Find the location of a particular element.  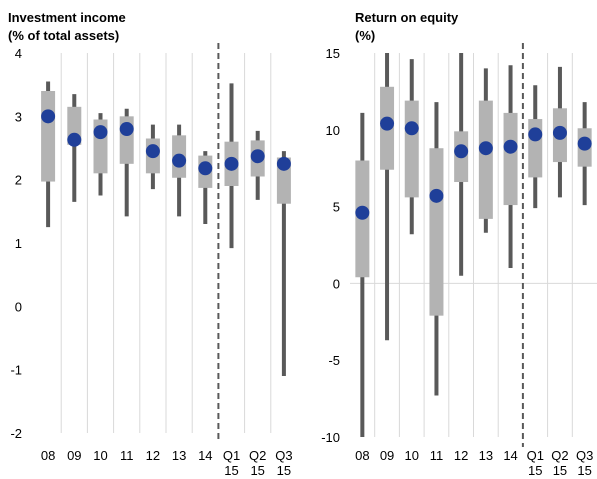

chart-title: Investment income is located at coordinates (67, 17).